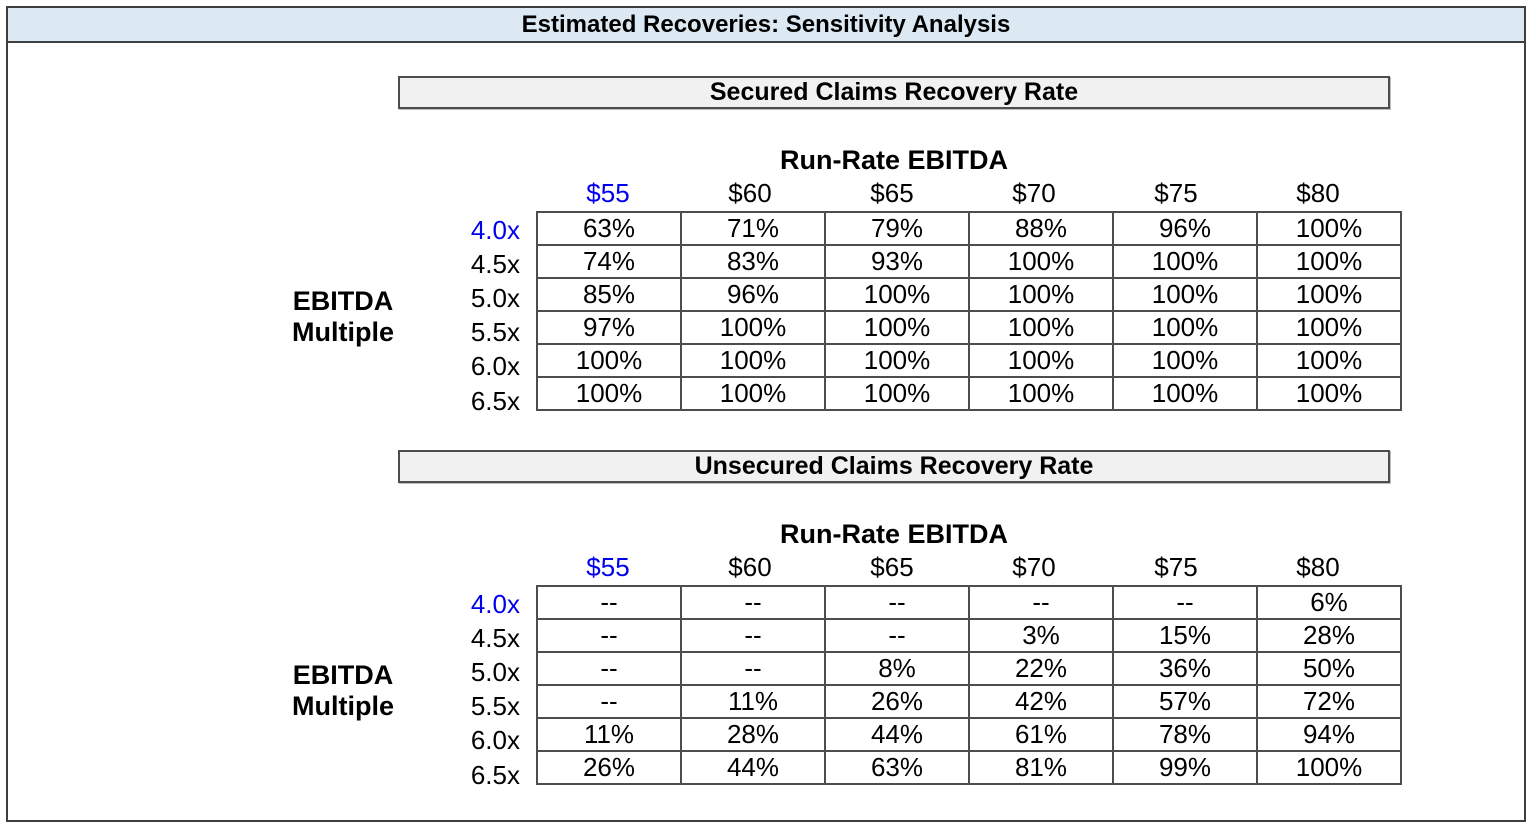 Image resolution: width=1536 pixels, height=832 pixels. What do you see at coordinates (343, 316) in the screenshot?
I see `row-axis-label: EBITDA Multiple` at bounding box center [343, 316].